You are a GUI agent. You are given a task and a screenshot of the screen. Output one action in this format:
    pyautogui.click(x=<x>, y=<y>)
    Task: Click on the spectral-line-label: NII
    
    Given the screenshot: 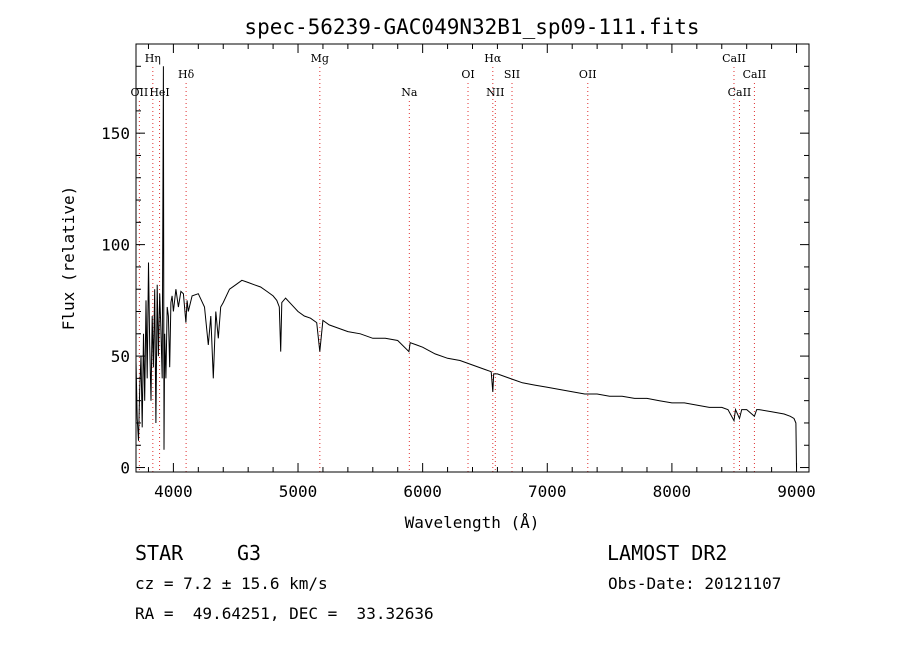 What is the action you would take?
    pyautogui.click(x=495, y=92)
    